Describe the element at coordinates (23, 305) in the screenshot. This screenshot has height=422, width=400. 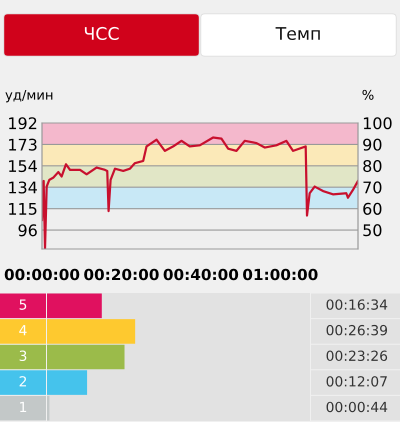
I see `y-tick-label: 5` at that location.